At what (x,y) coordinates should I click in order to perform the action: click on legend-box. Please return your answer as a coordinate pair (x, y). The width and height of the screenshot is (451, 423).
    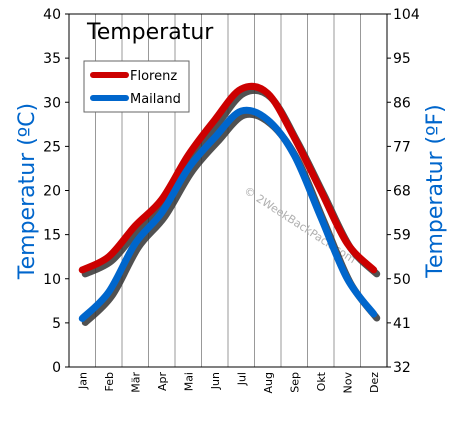
    Looking at the image, I should click on (136, 86).